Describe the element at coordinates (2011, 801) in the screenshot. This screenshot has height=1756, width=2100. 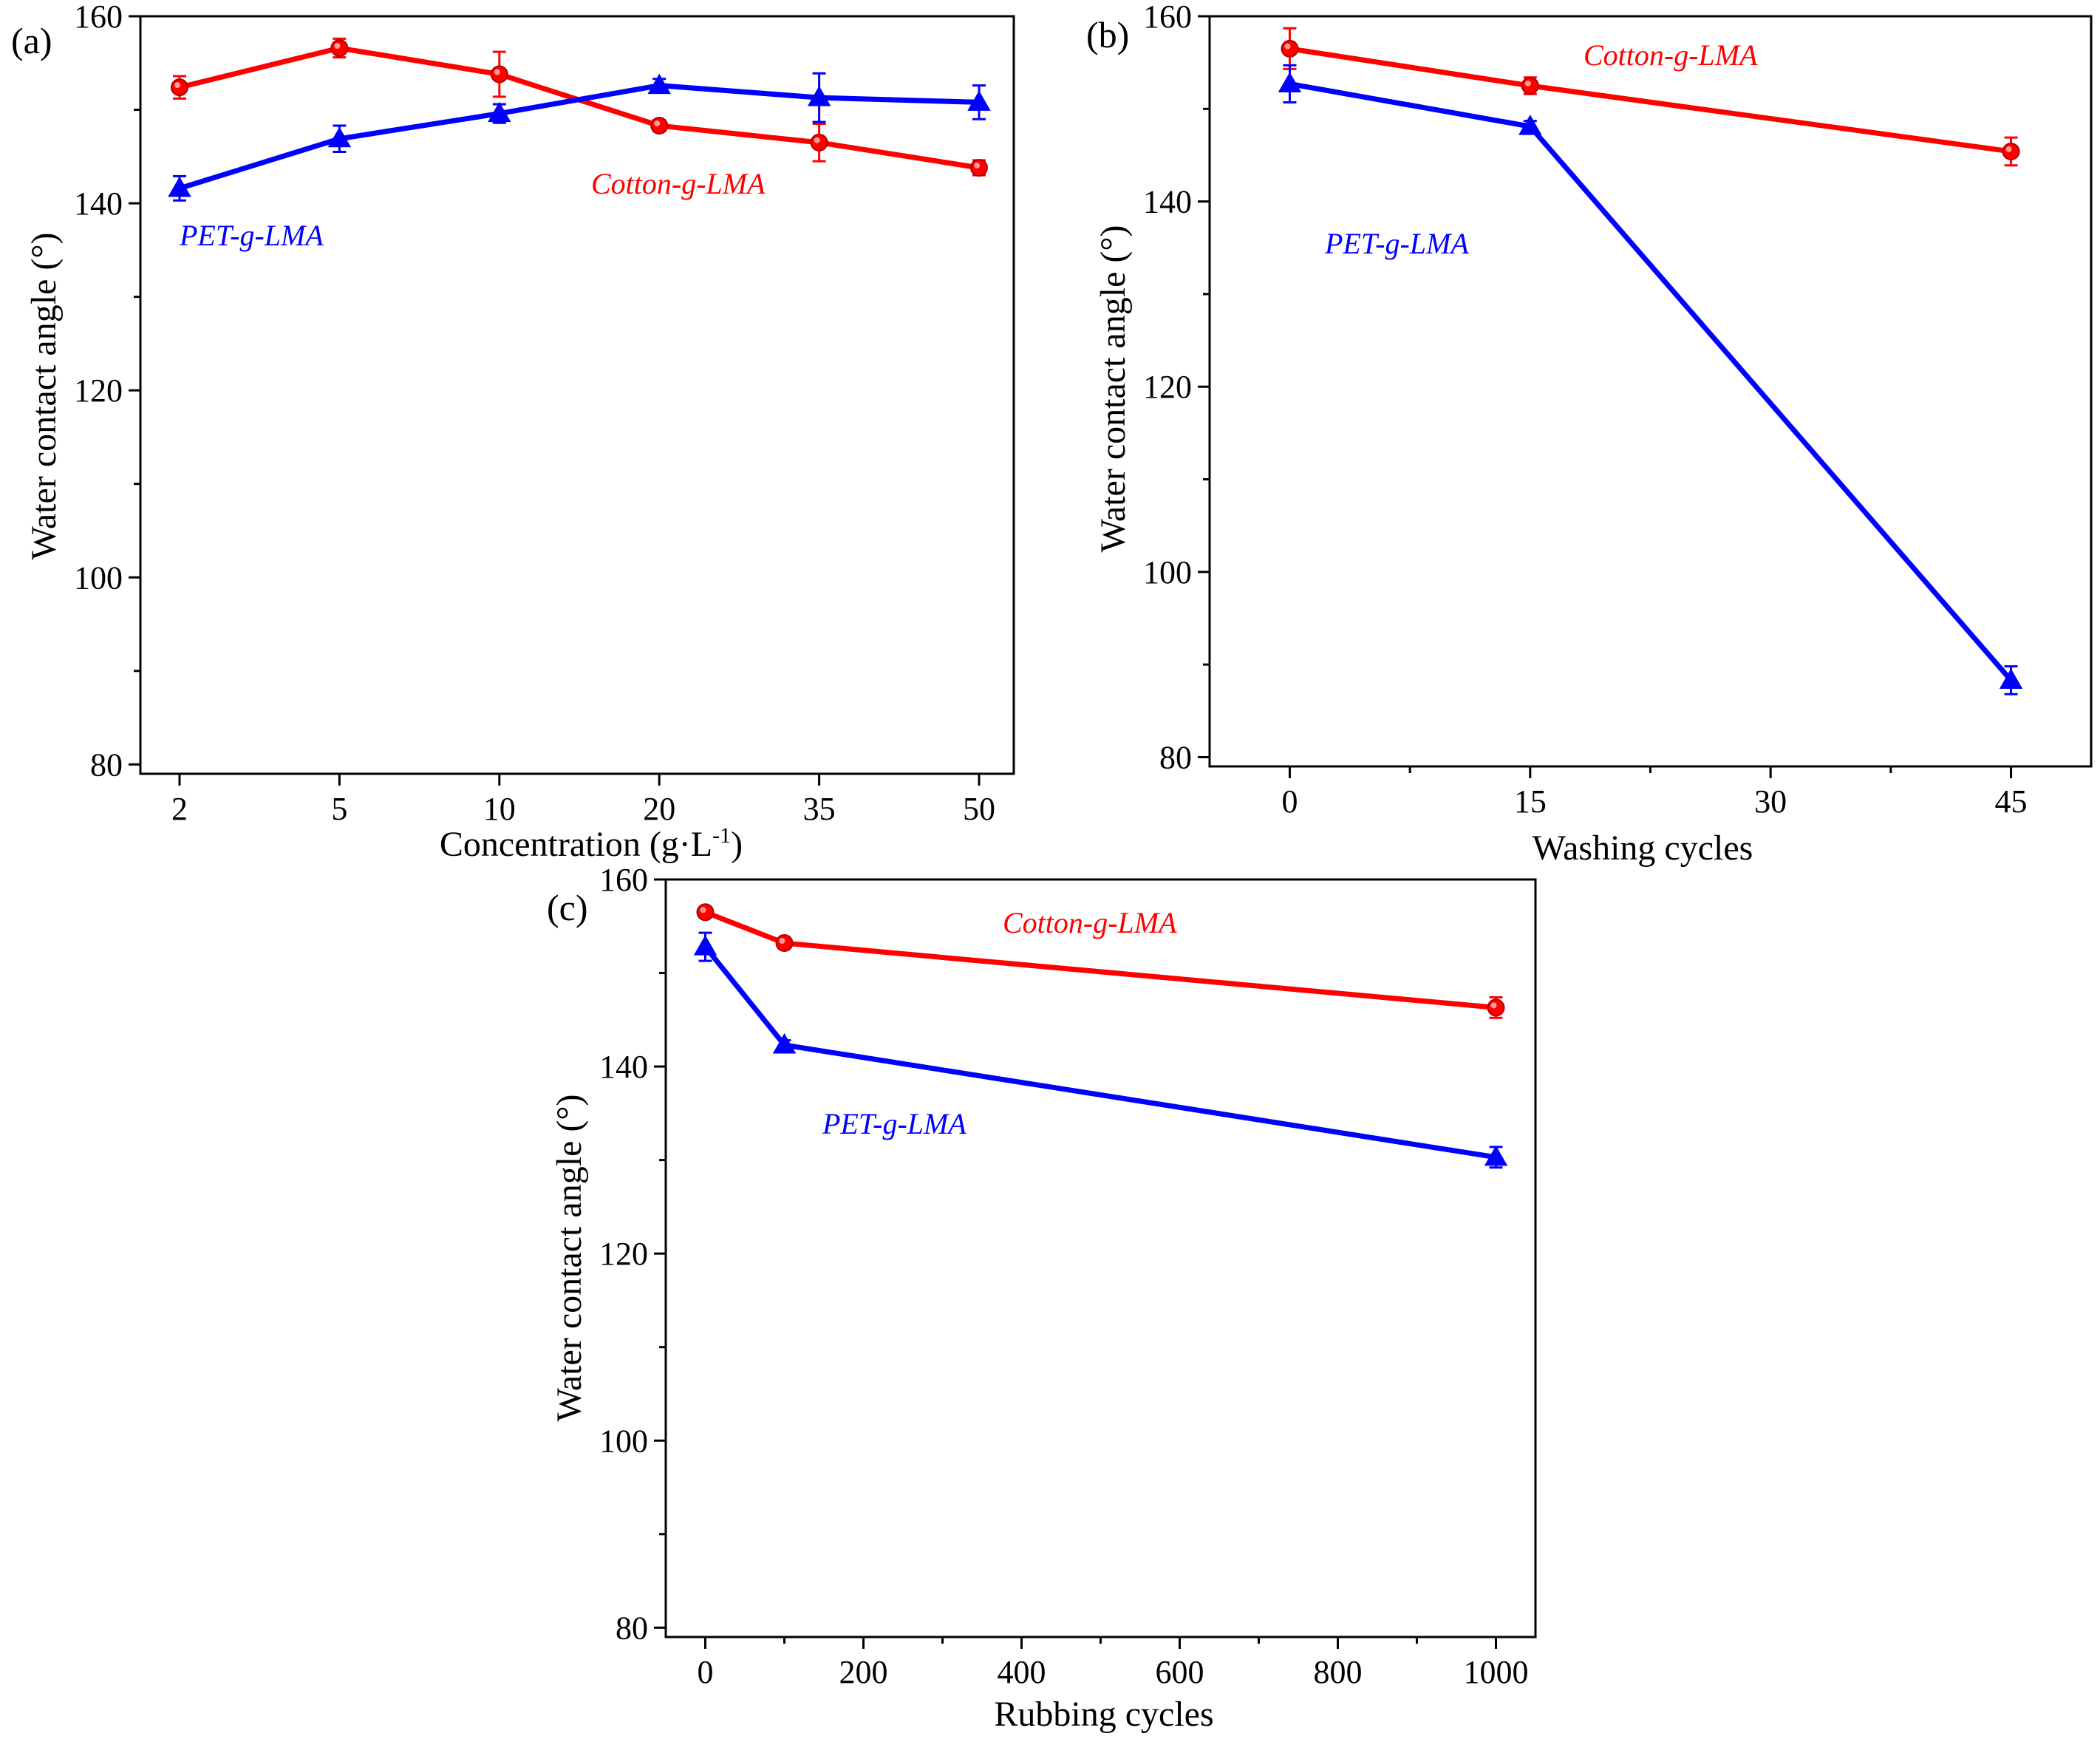
I see `x-tick-label: 45` at that location.